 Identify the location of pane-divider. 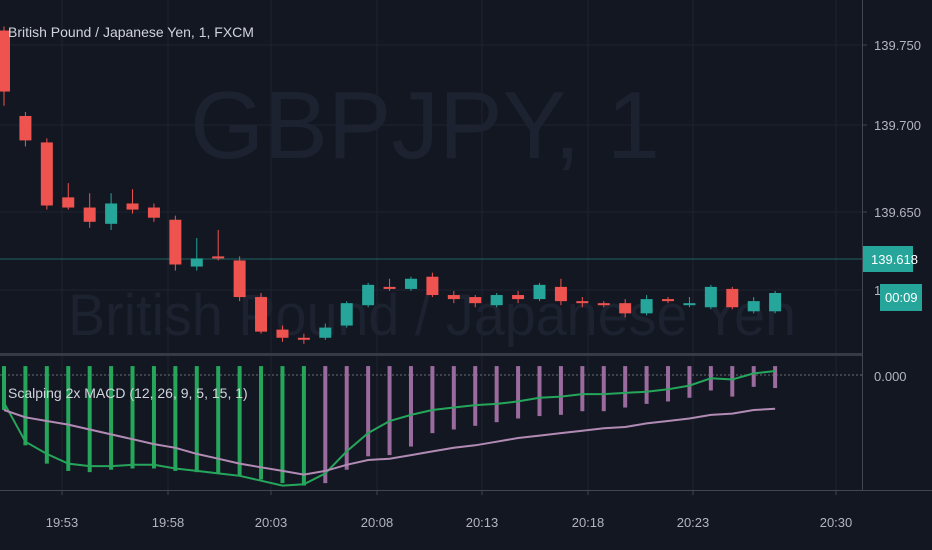
(431, 354).